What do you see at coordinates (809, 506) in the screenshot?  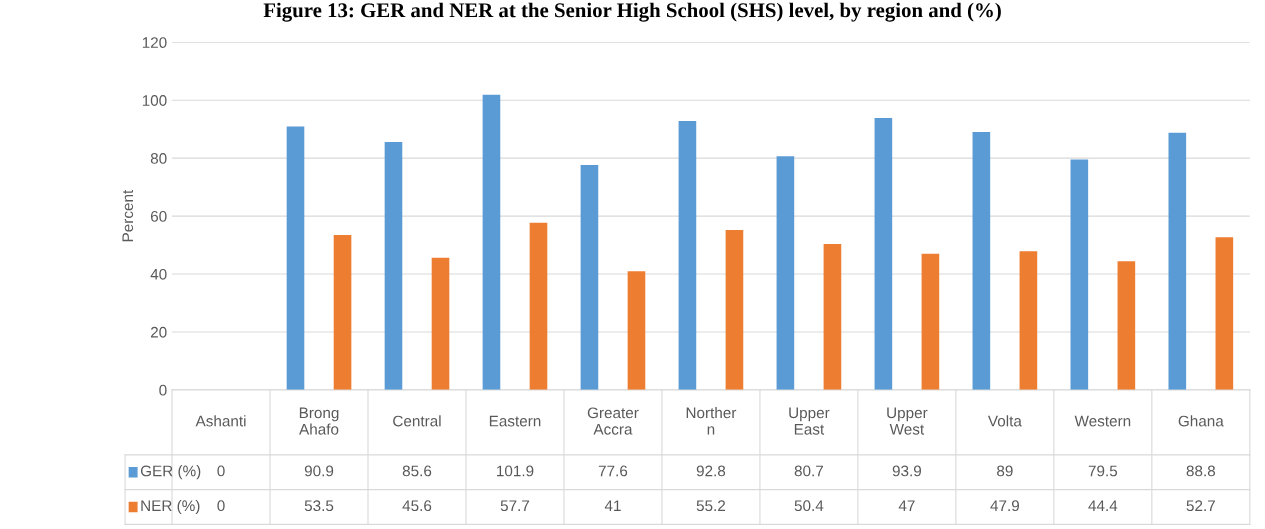 I see `data-label: 50.4` at bounding box center [809, 506].